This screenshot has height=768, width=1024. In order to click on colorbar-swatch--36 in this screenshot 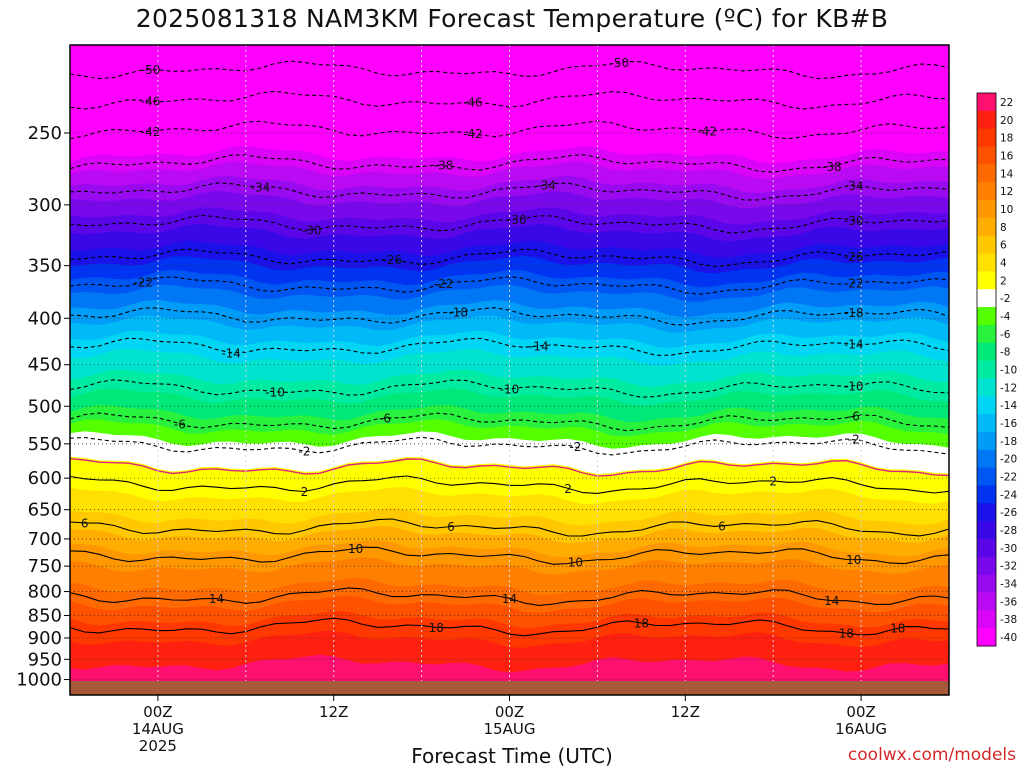, I will do `click(986, 601)`.